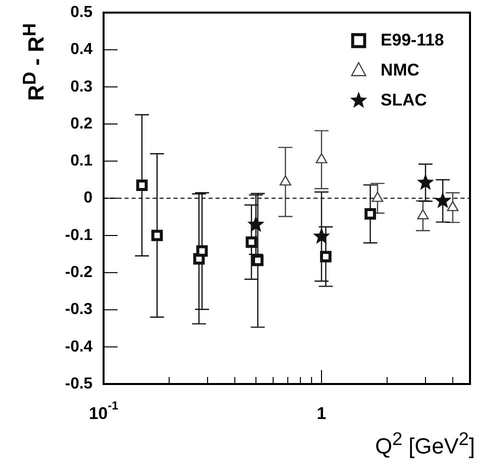 The height and width of the screenshot is (470, 481). What do you see at coordinates (400, 70) in the screenshot?
I see `legend-label: NMC` at bounding box center [400, 70].